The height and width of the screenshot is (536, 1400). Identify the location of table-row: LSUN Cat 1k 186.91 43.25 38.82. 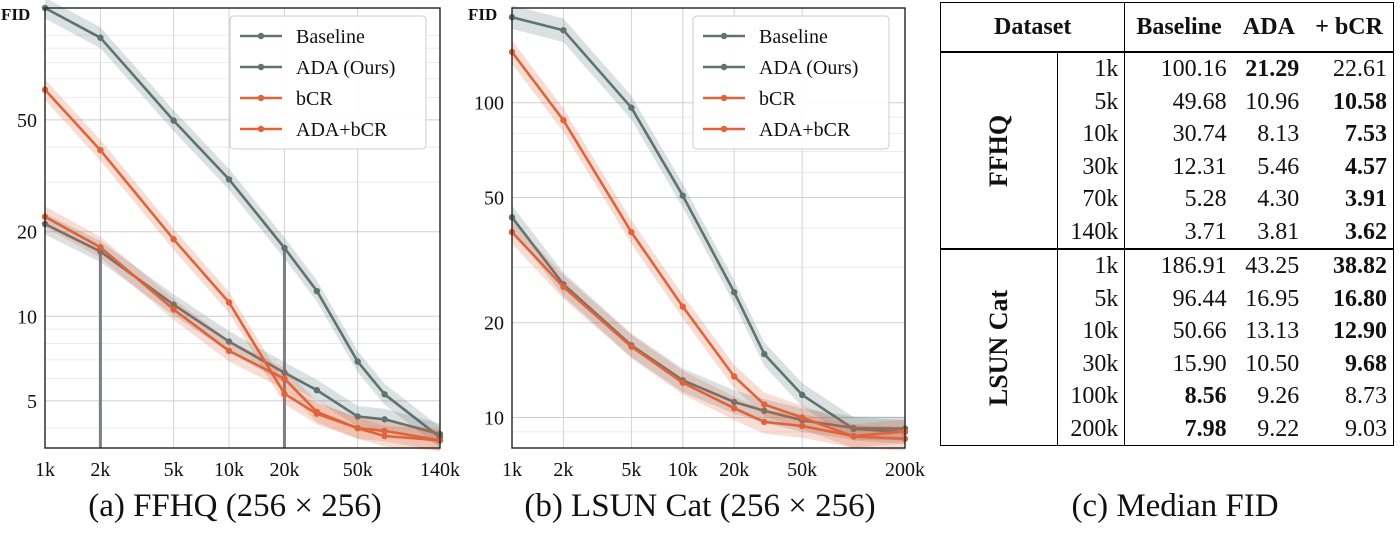
(1167, 347).